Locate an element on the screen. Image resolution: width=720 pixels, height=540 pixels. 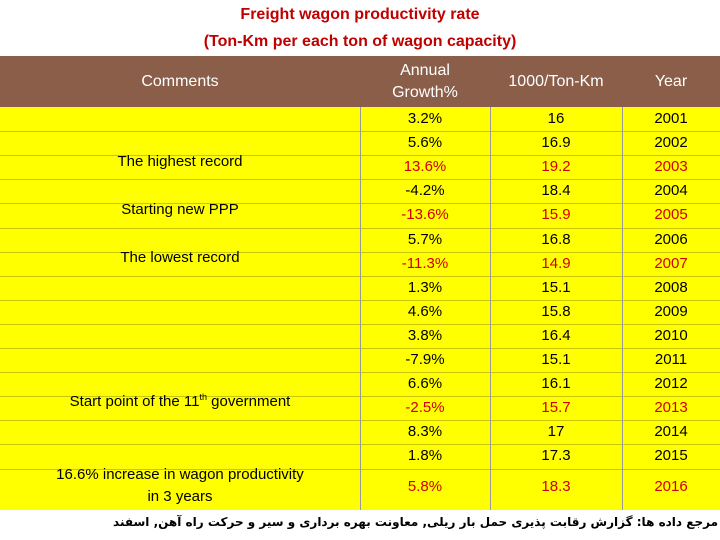
comment-increase-line1: 16.6% increase in wagon productivity is located at coordinates (180, 475).